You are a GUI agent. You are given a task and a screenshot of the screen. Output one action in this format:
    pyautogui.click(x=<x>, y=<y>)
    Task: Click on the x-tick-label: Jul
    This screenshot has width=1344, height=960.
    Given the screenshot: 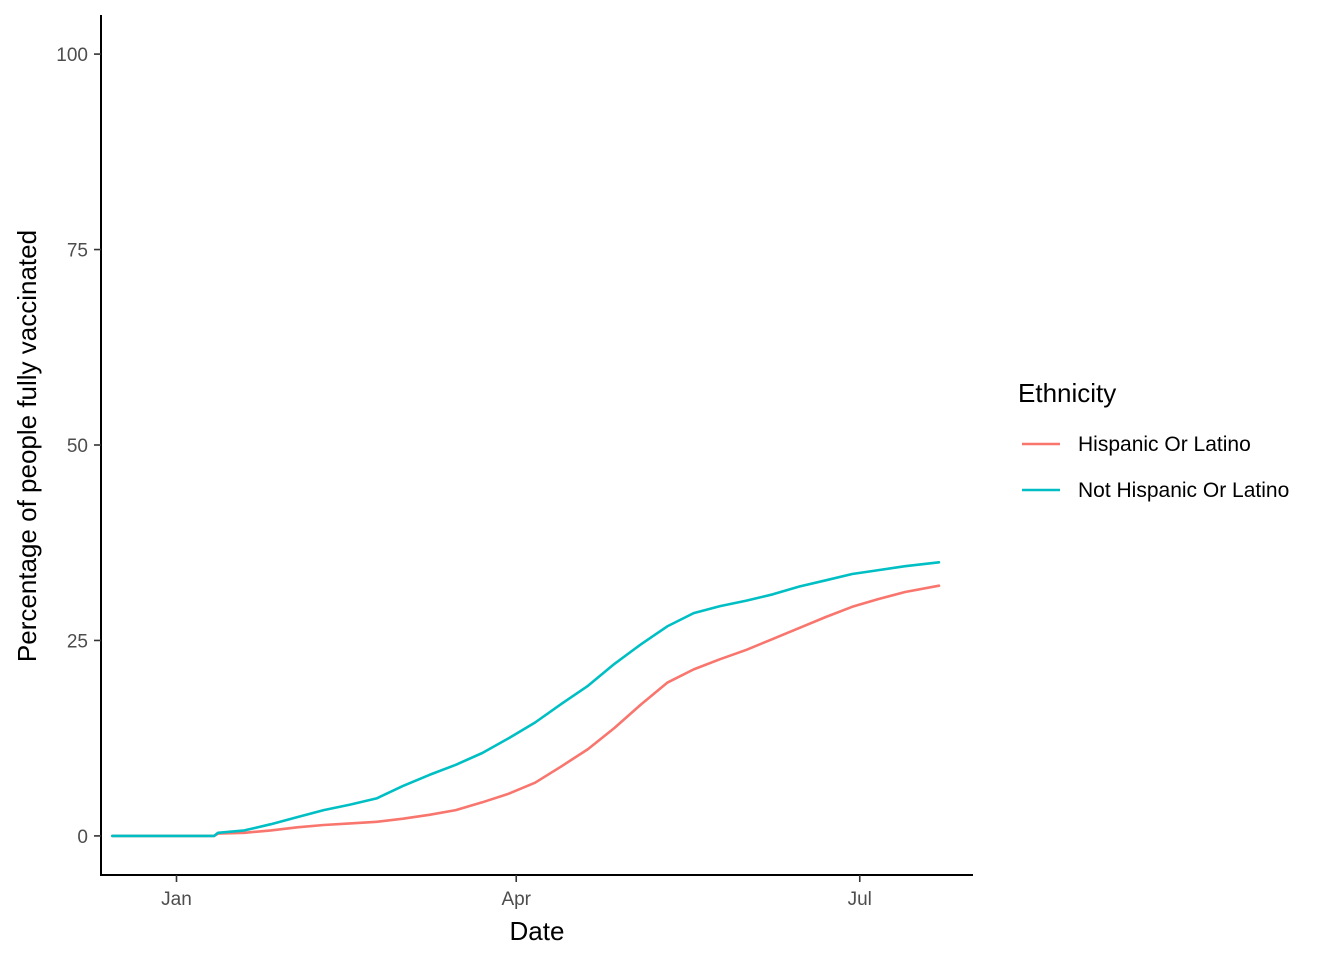 What is the action you would take?
    pyautogui.click(x=860, y=899)
    